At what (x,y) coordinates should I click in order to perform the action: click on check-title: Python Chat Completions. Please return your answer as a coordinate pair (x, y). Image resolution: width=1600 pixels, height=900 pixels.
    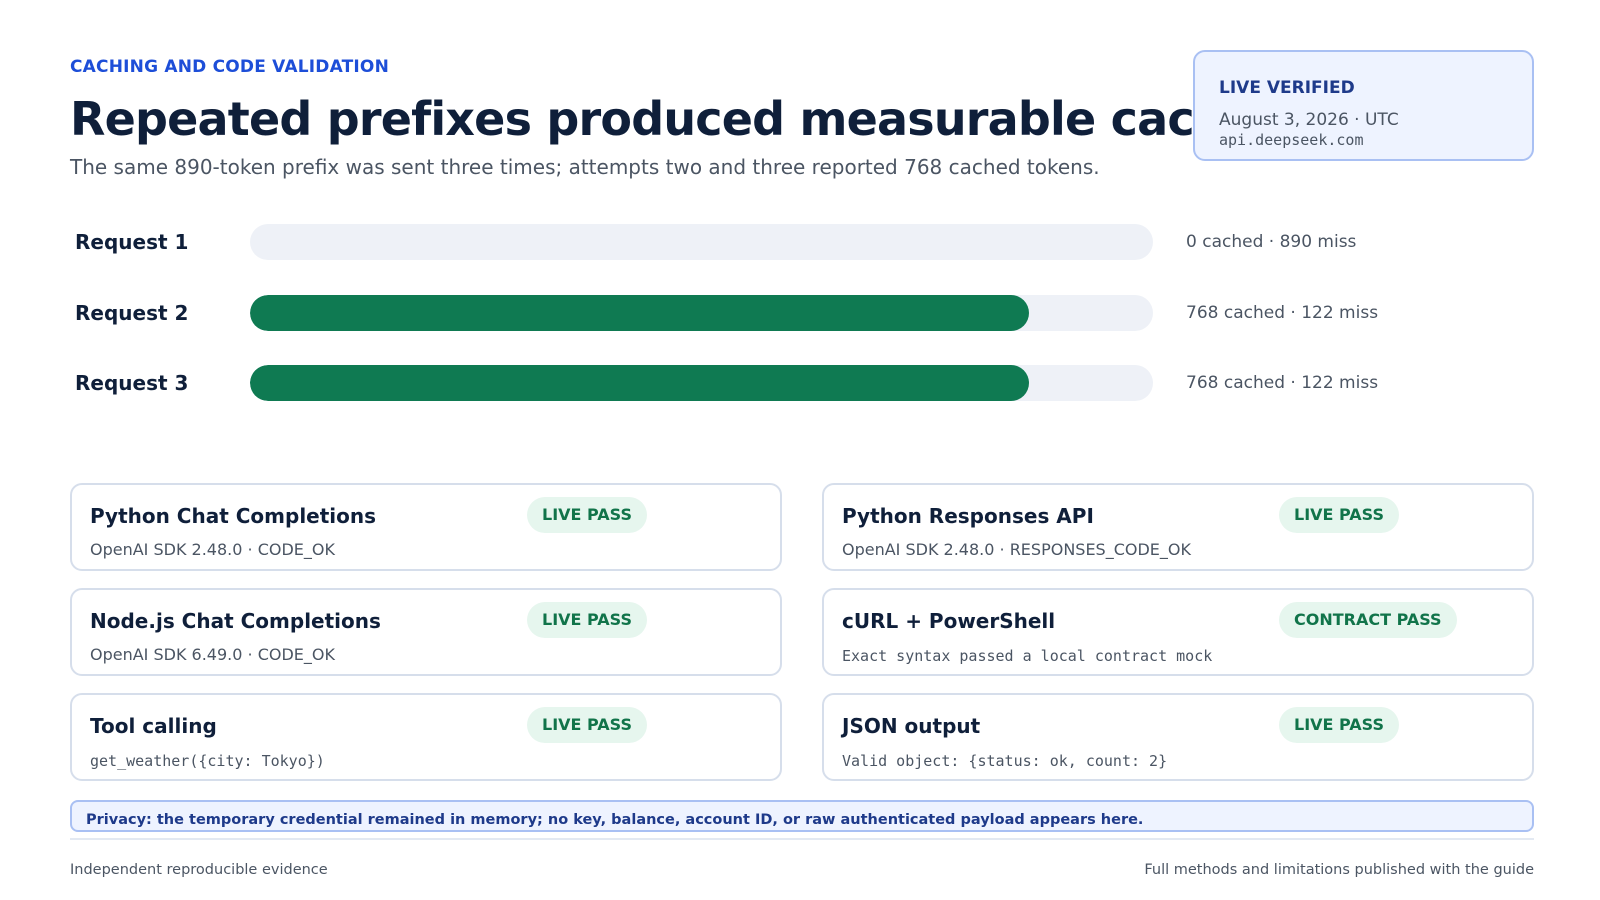
    Looking at the image, I should click on (233, 516).